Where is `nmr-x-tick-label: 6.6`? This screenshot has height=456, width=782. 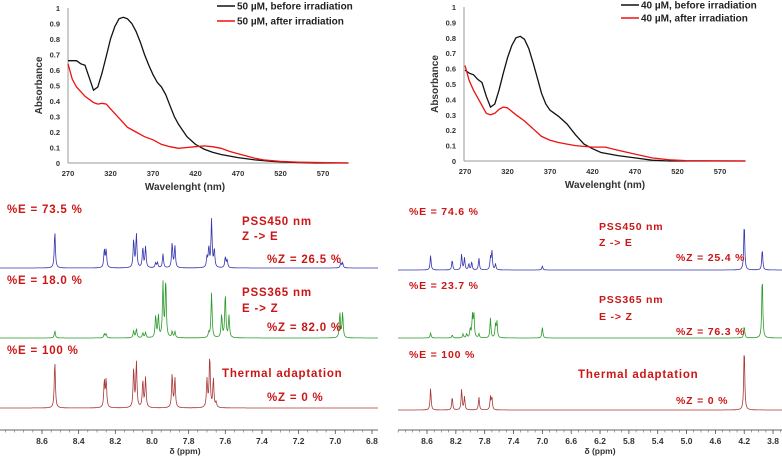
nmr-x-tick-label: 6.6 is located at coordinates (571, 441).